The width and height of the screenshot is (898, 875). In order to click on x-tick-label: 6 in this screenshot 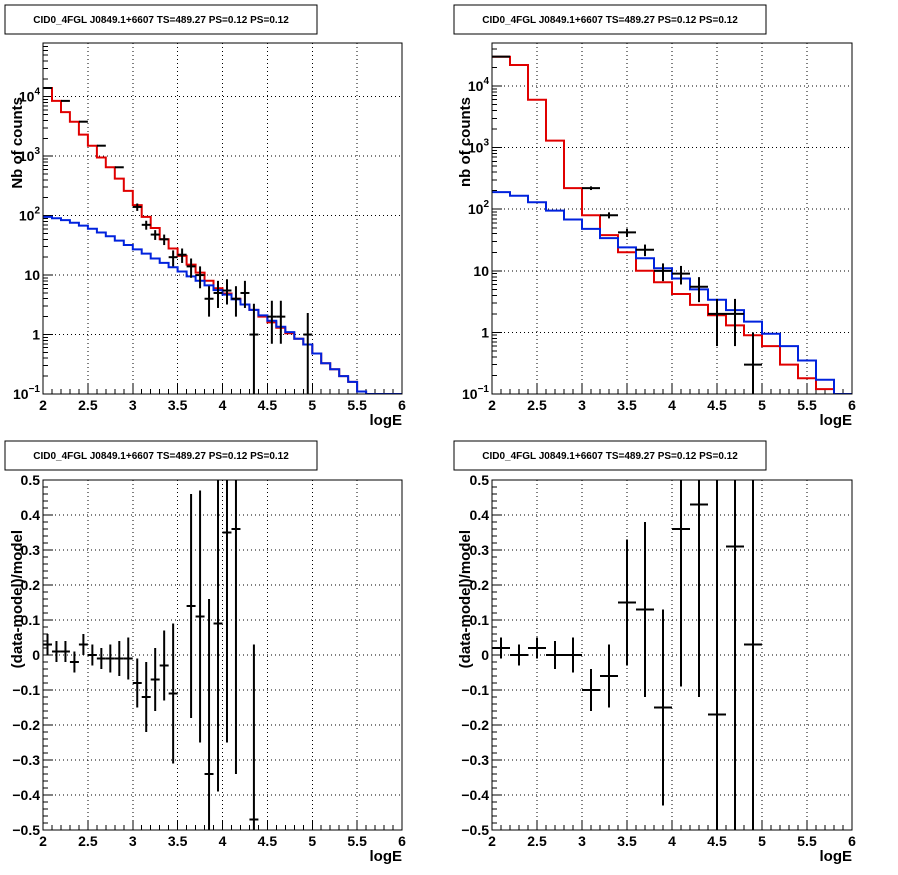, I will do `click(852, 405)`.